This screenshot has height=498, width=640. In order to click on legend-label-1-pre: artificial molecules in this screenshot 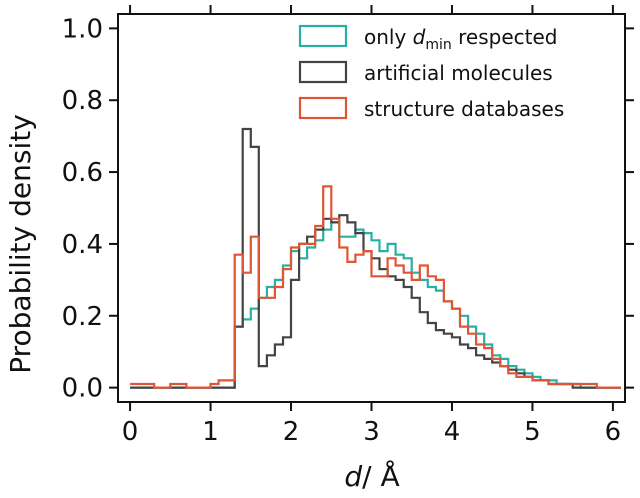, I will do `click(458, 73)`.